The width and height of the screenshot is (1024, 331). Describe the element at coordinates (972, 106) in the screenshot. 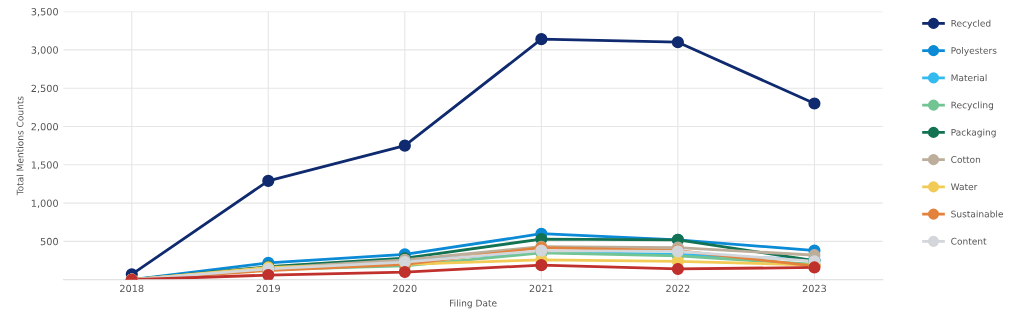

I see `legend-label: Recycling` at that location.